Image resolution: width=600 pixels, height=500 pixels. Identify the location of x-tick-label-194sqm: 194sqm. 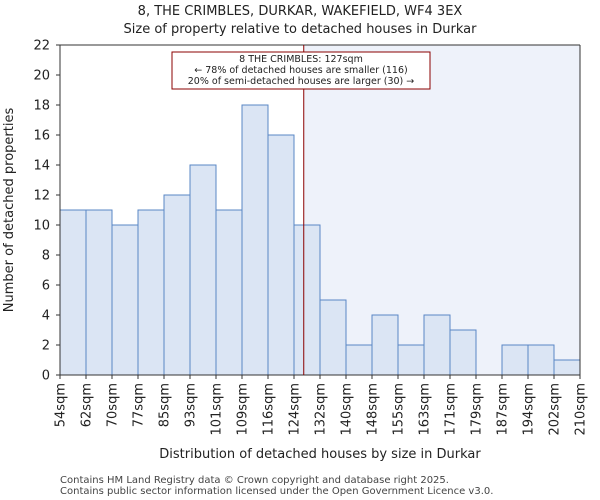
(529, 409).